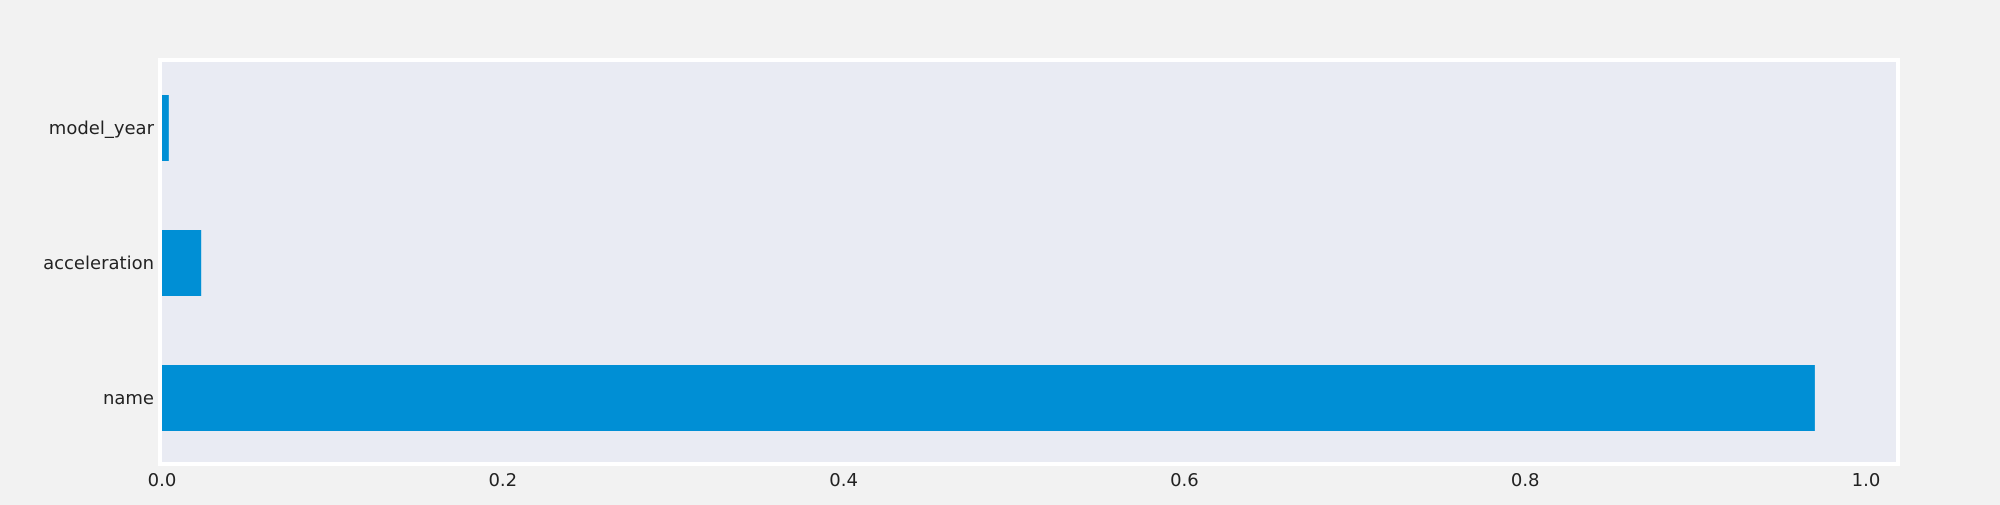  I want to click on bar-name, so click(988, 398).